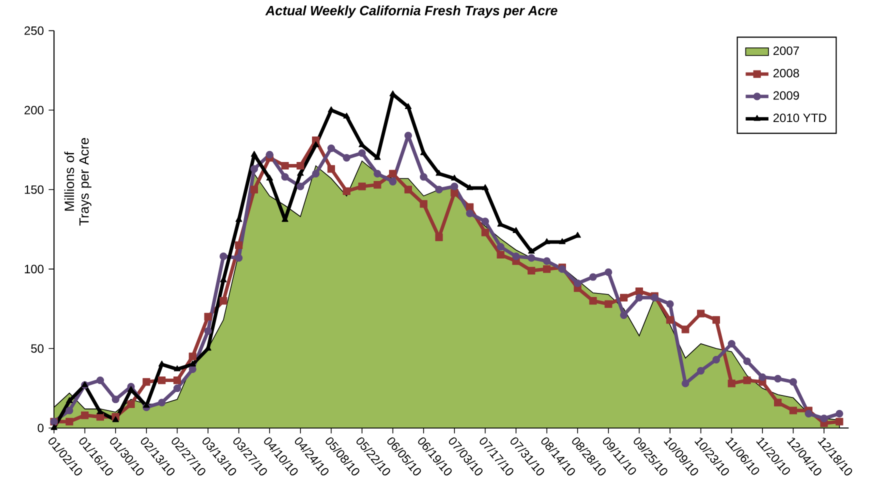  What do you see at coordinates (34, 110) in the screenshot?
I see `y-tick-label: 200` at bounding box center [34, 110].